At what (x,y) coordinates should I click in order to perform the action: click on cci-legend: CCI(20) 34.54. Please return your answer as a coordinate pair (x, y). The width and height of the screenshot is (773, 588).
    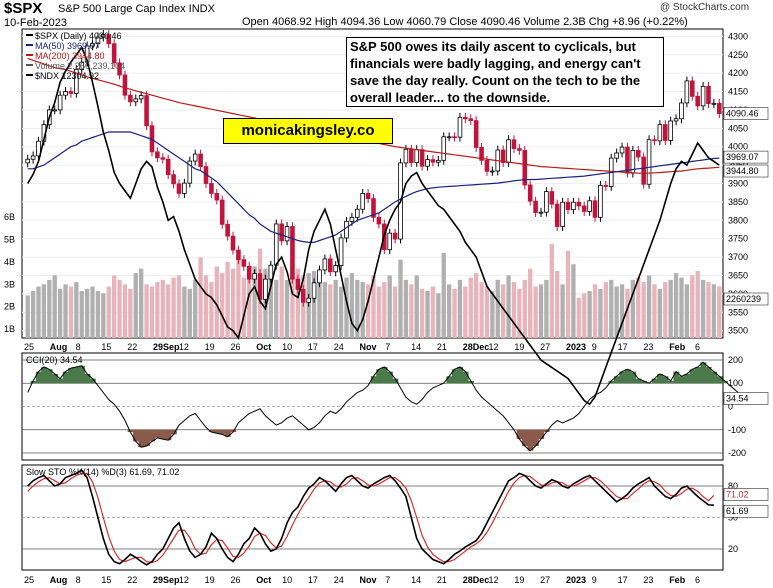
    Looking at the image, I should click on (54, 360).